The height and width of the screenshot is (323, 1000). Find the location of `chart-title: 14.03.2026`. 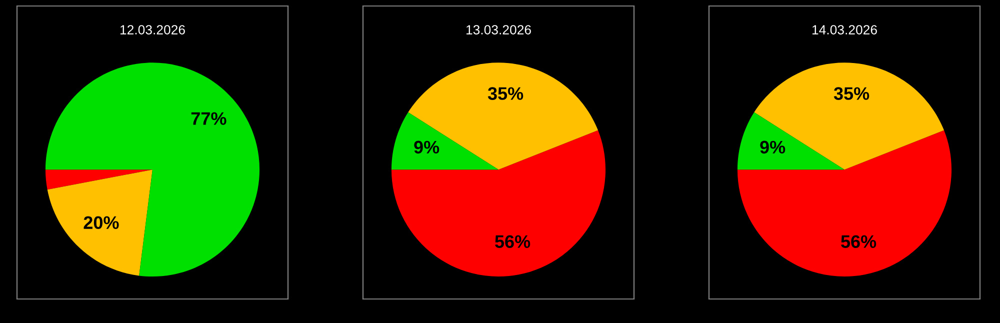

chart-title: 14.03.2026 is located at coordinates (844, 29).